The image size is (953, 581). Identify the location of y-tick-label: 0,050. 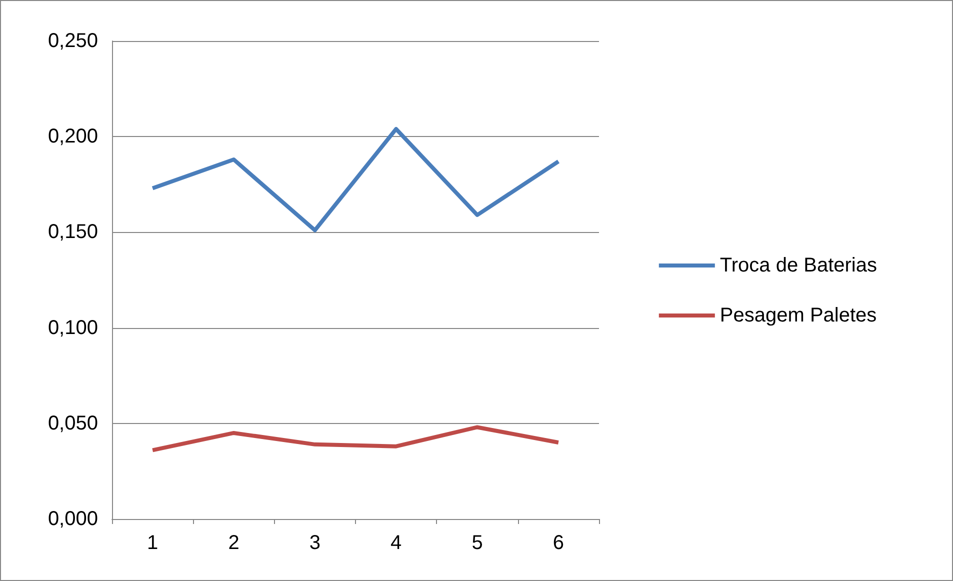
(73, 423).